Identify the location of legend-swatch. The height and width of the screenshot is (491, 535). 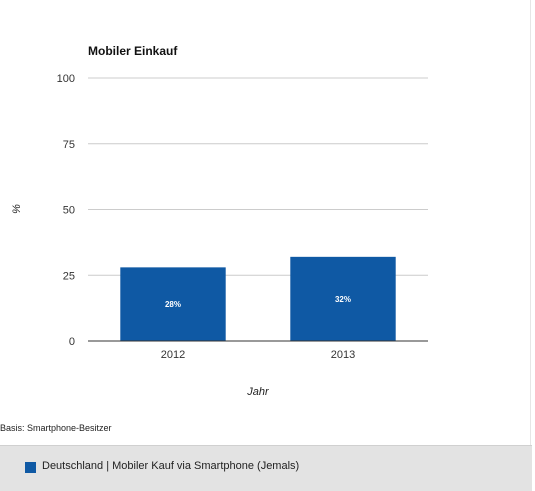
(30, 467).